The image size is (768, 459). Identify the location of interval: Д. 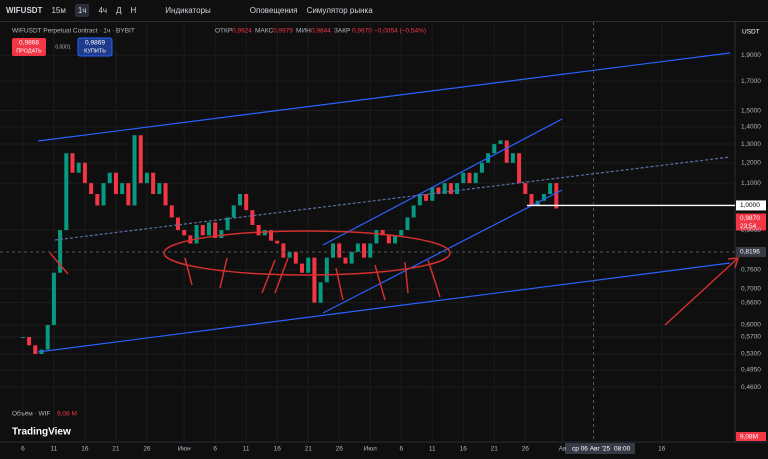
(119, 10).